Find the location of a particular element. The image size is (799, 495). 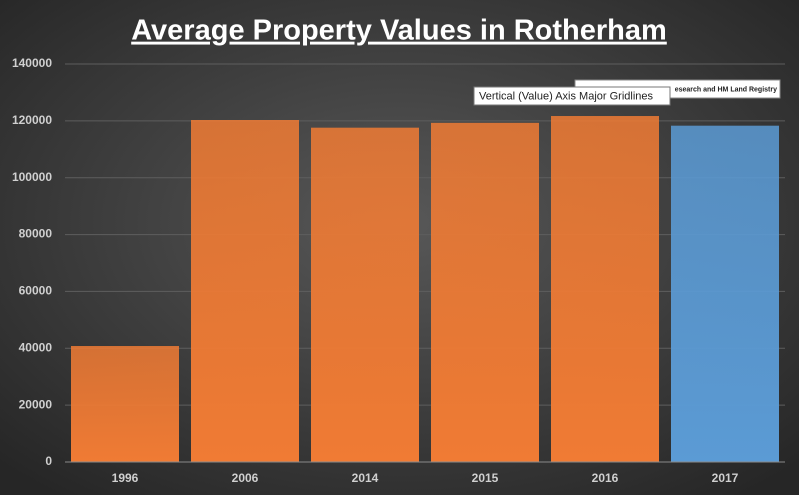

x-tick-label: 2016 is located at coordinates (605, 478).